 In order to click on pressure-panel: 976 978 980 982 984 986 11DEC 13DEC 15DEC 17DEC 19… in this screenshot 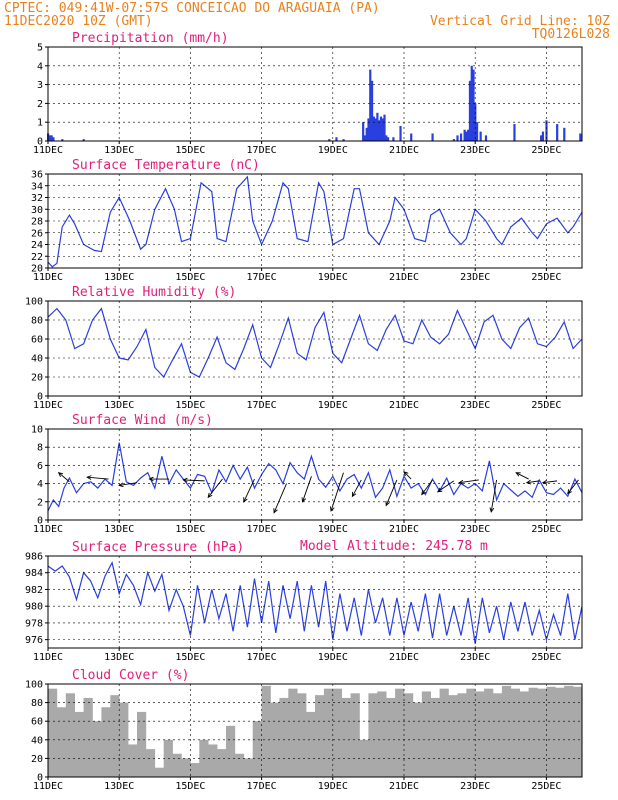, I will do `click(304, 601)`.